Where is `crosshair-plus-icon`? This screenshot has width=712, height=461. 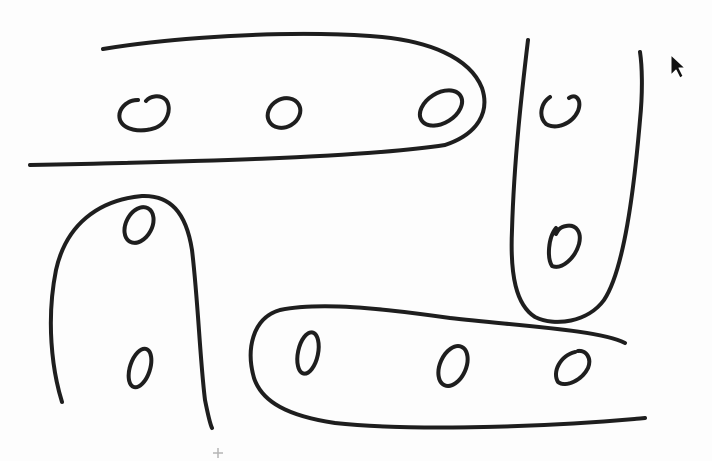 crosshair-plus-icon is located at coordinates (218, 453).